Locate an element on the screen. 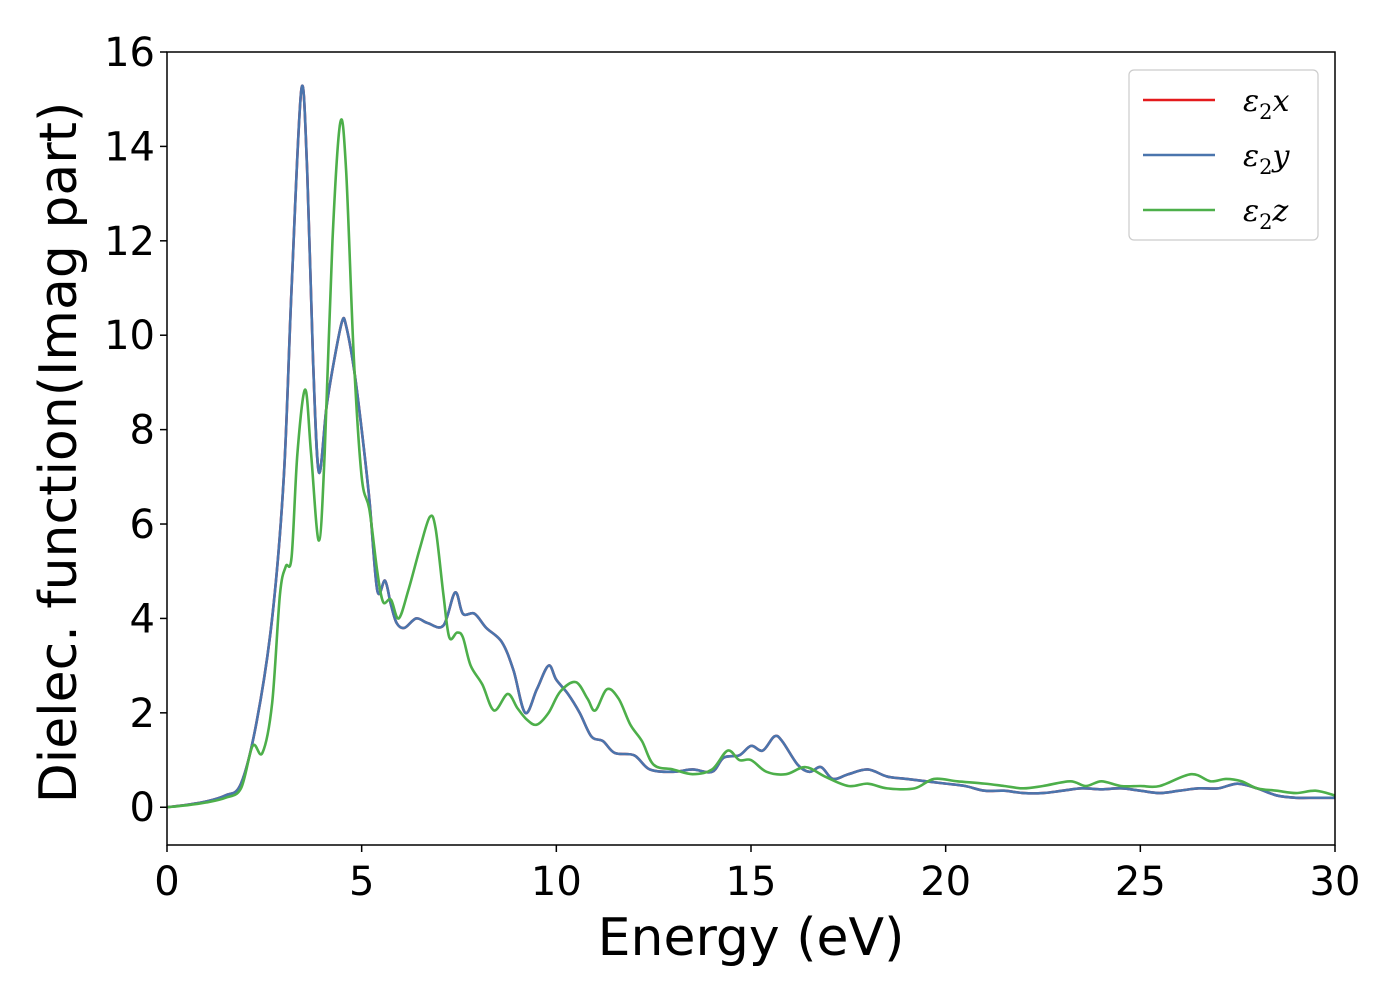 This screenshot has height=1005, width=1400. y-tick-label: 10 is located at coordinates (129, 336).